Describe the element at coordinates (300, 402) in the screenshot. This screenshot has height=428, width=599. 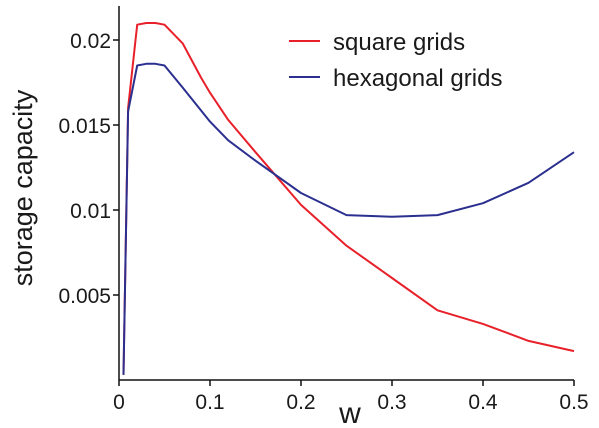
I see `x-tick-label: 0.2` at that location.